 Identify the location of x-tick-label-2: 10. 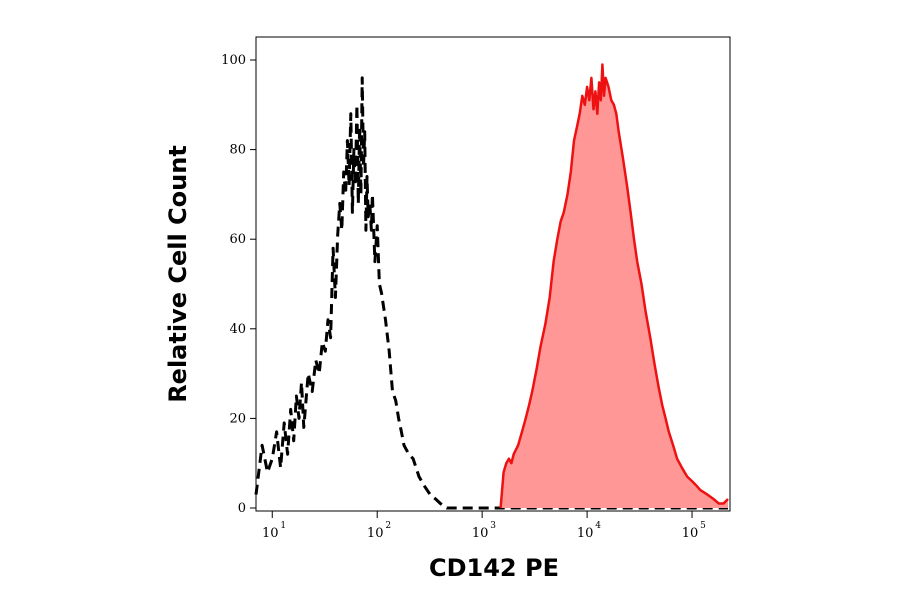
(480, 533).